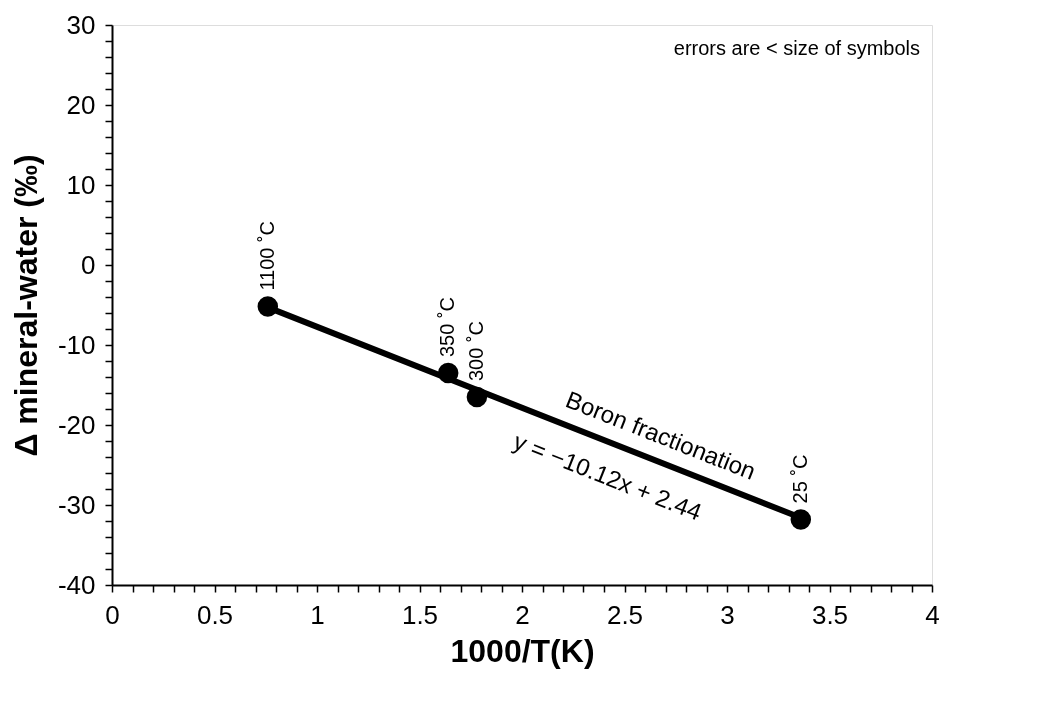 The height and width of the screenshot is (721, 1044). Describe the element at coordinates (625, 614) in the screenshot. I see `x-tick-label: 2.5` at that location.